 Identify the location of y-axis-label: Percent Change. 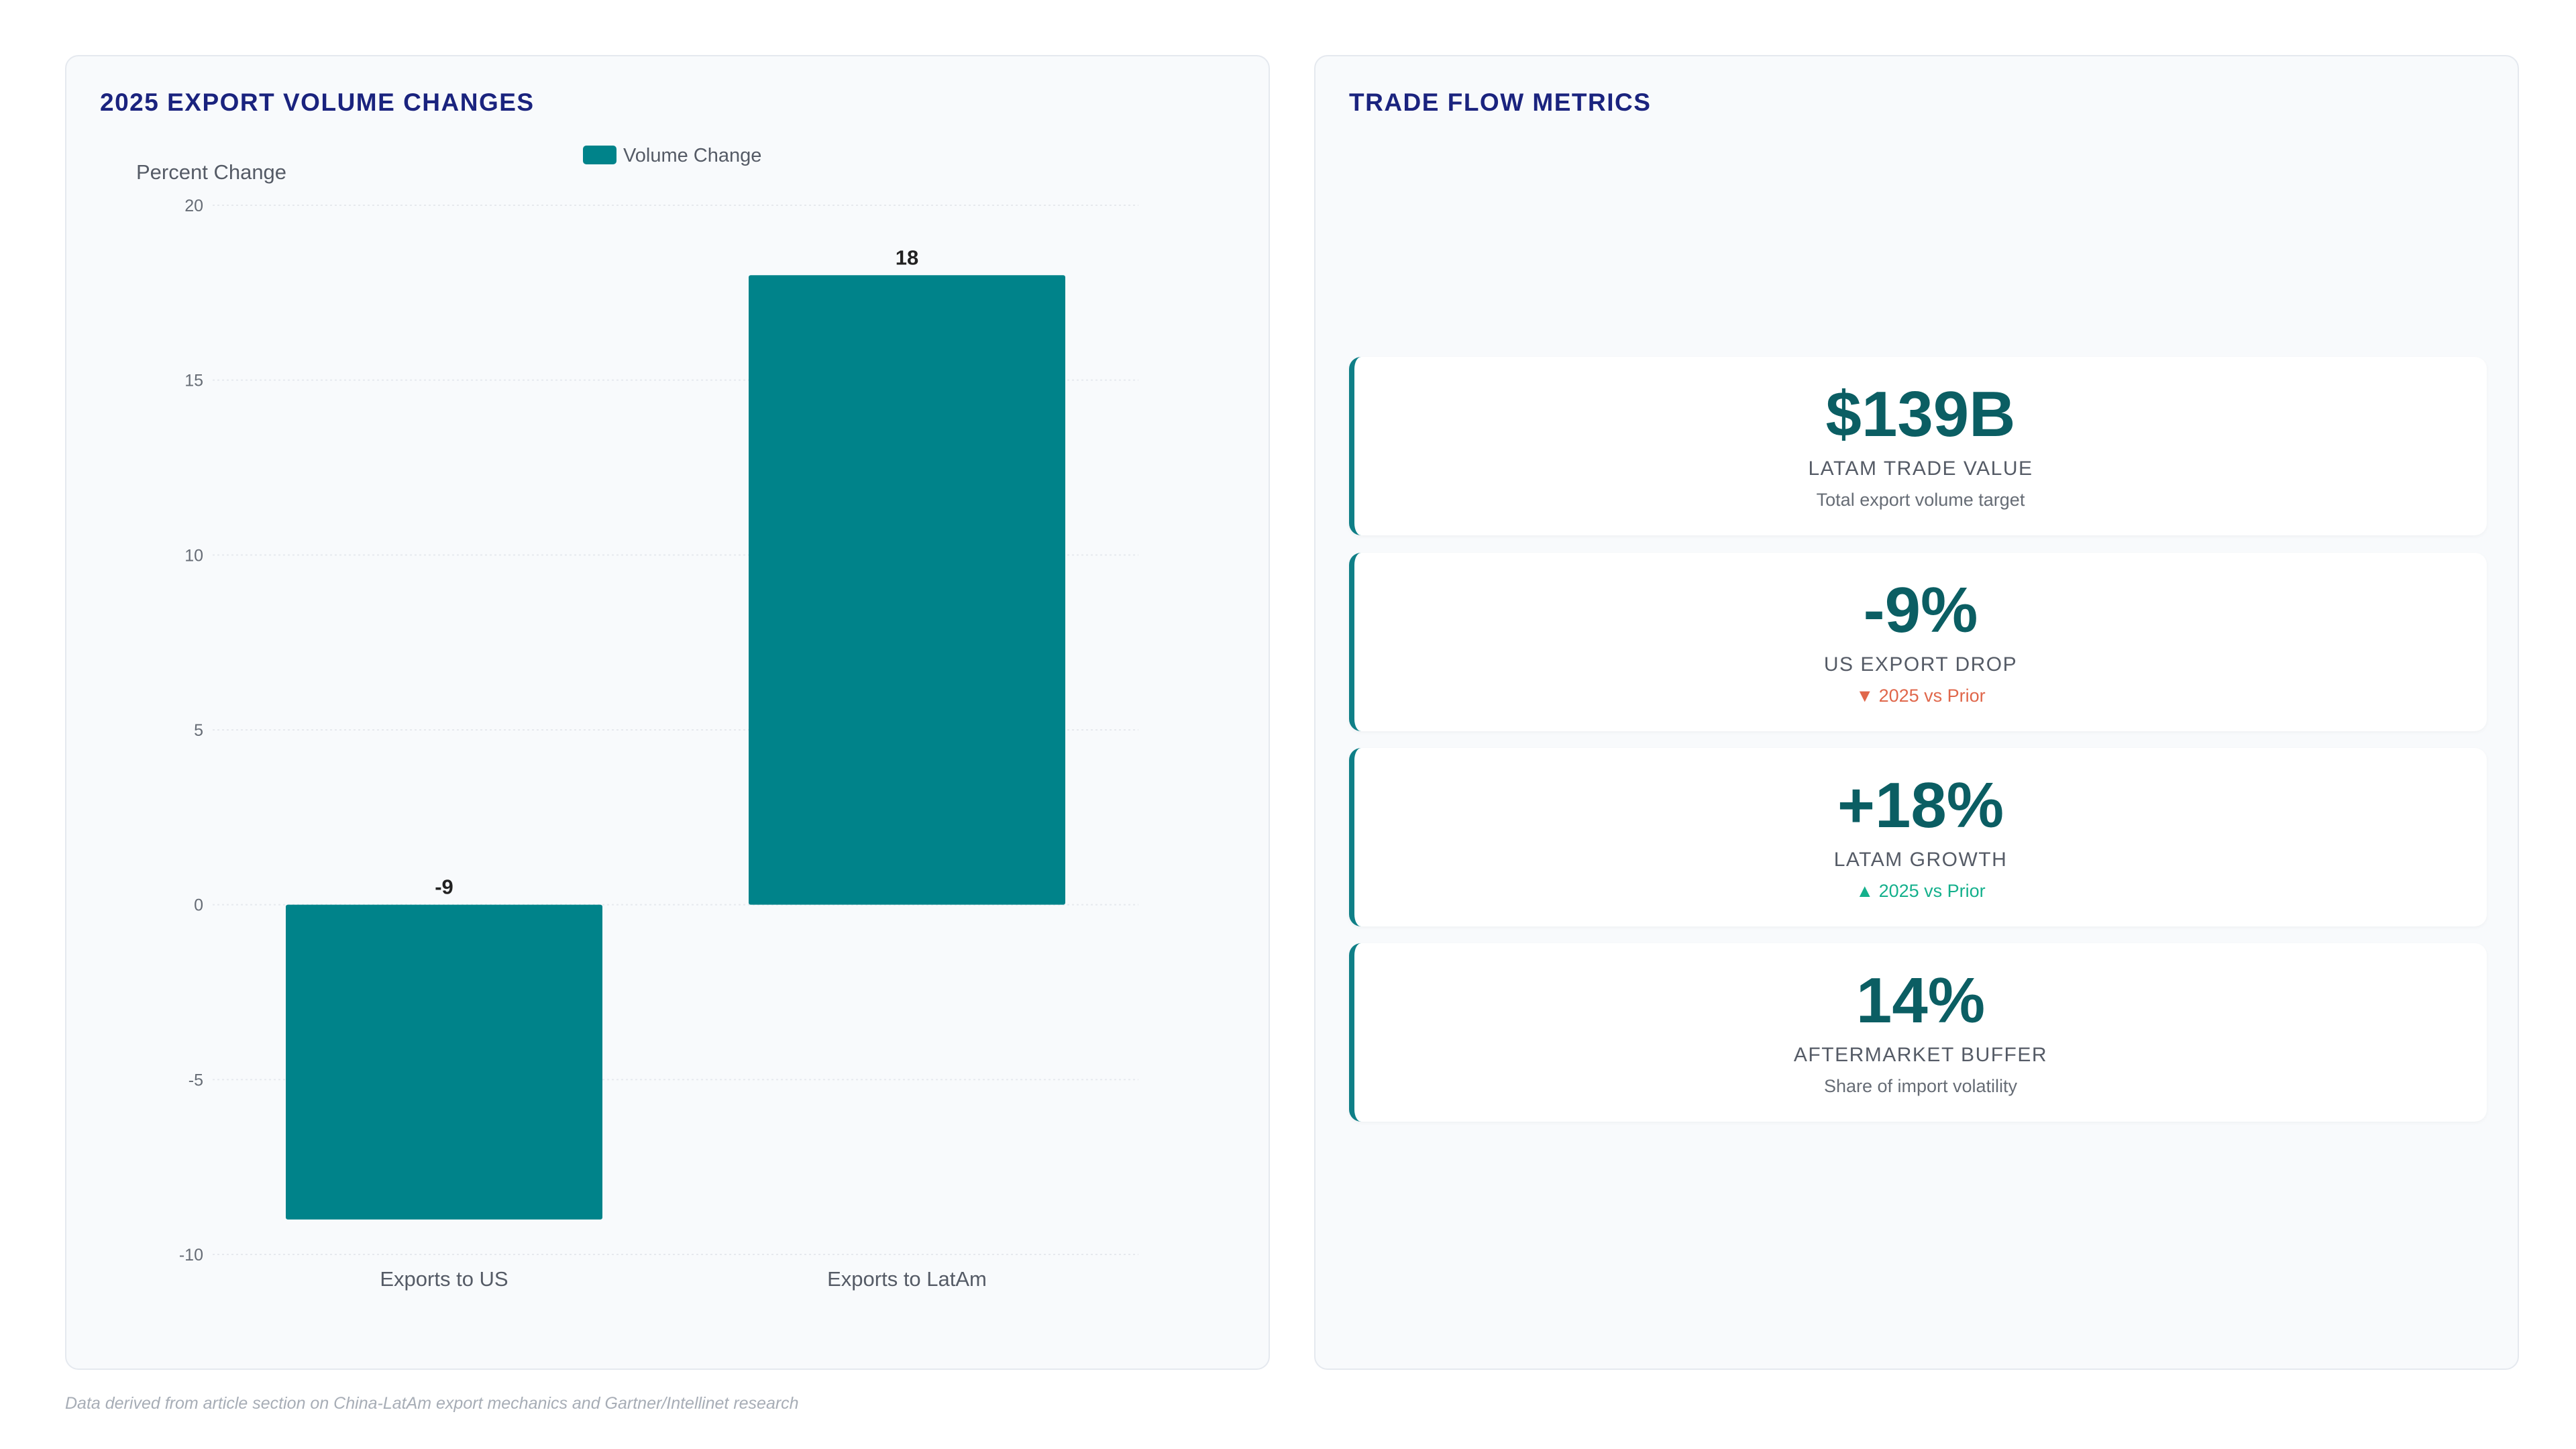
(211, 172).